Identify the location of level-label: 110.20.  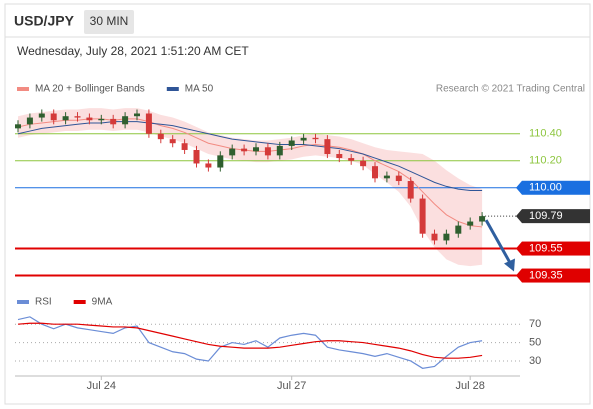
(545, 161).